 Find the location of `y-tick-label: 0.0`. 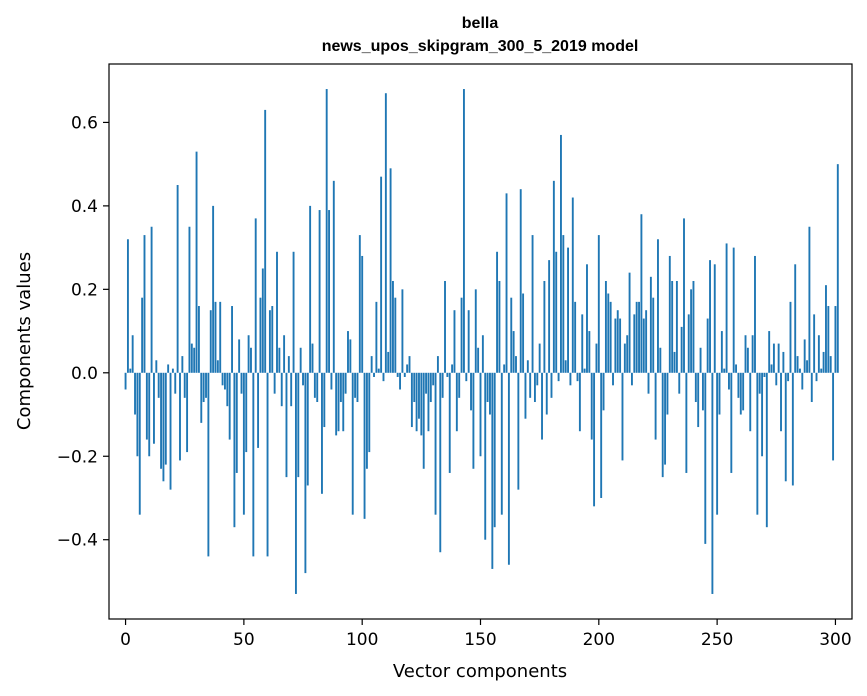

y-tick-label: 0.0 is located at coordinates (84, 374).